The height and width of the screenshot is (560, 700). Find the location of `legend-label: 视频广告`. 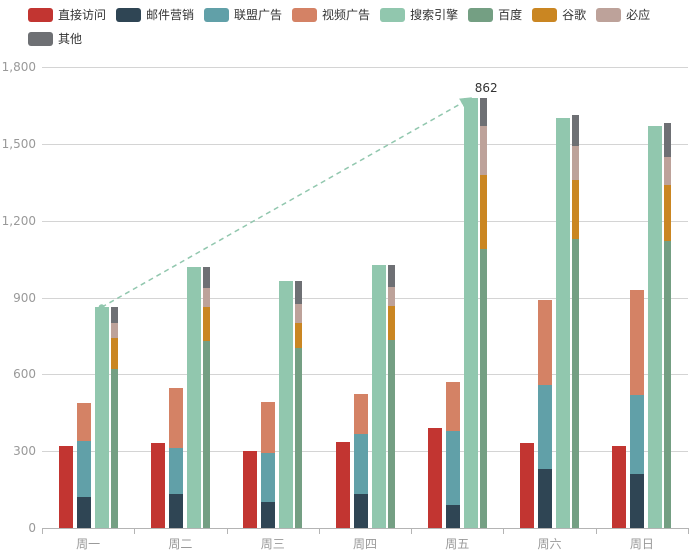

legend-label: 视频广告 is located at coordinates (346, 15).